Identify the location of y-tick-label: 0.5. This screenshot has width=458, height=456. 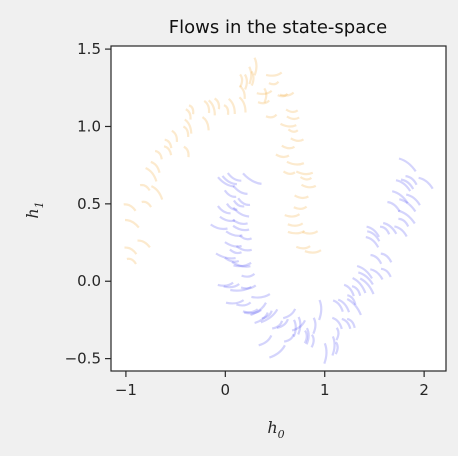
(89, 204).